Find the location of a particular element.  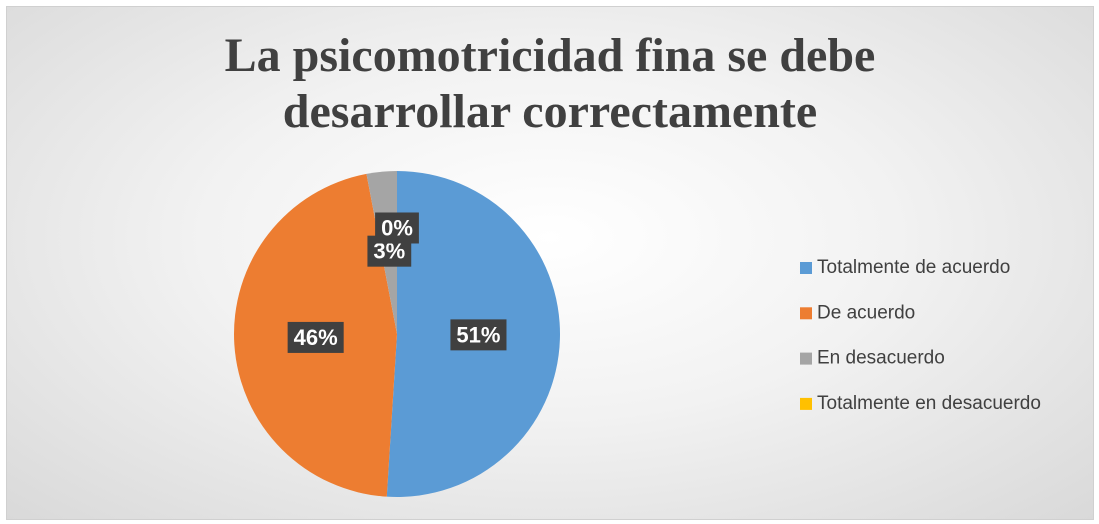

legend-label: Totalmente en desacuerdo is located at coordinates (929, 403).